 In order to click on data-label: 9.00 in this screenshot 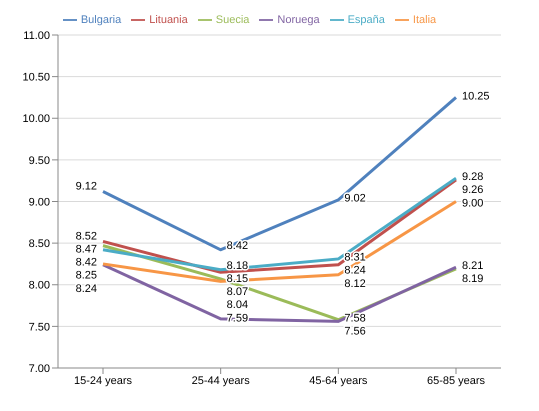, I will do `click(473, 203)`.